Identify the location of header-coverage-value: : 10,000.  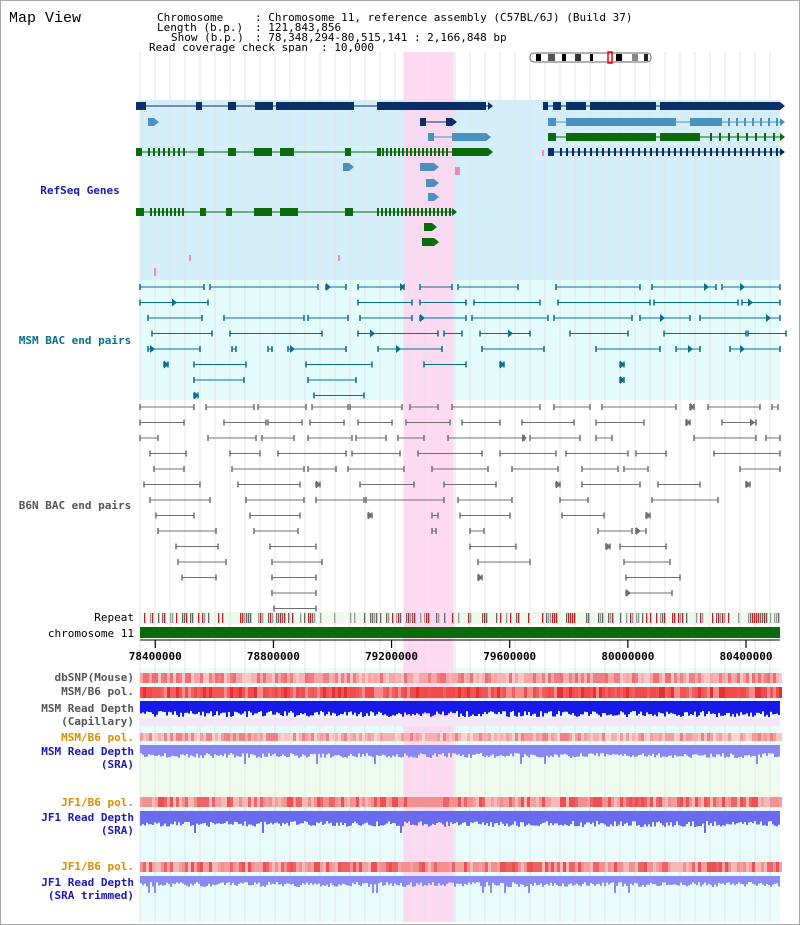
(347, 47).